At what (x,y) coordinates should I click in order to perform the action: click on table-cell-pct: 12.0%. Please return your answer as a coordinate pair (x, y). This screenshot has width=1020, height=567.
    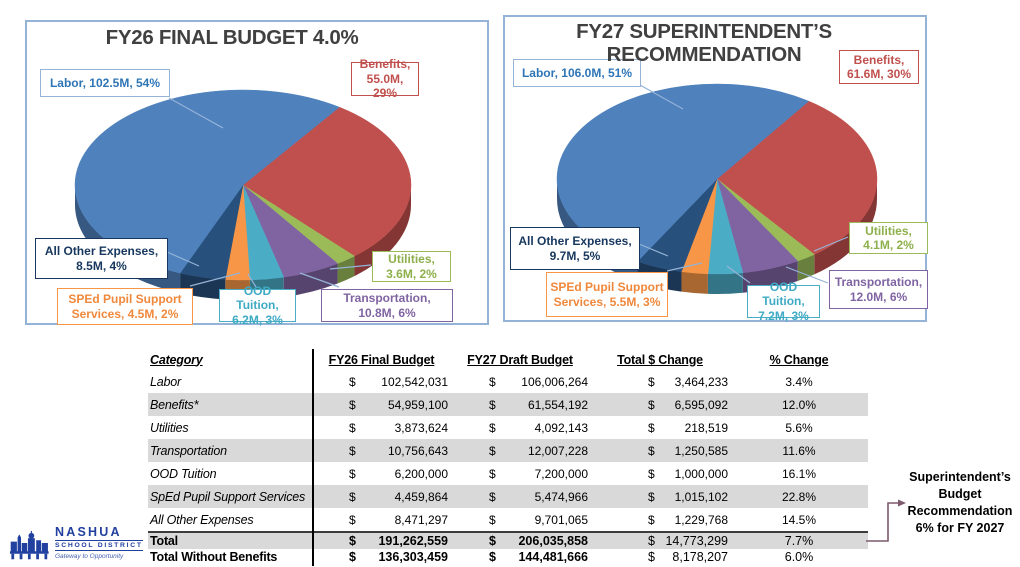
    Looking at the image, I should click on (799, 404).